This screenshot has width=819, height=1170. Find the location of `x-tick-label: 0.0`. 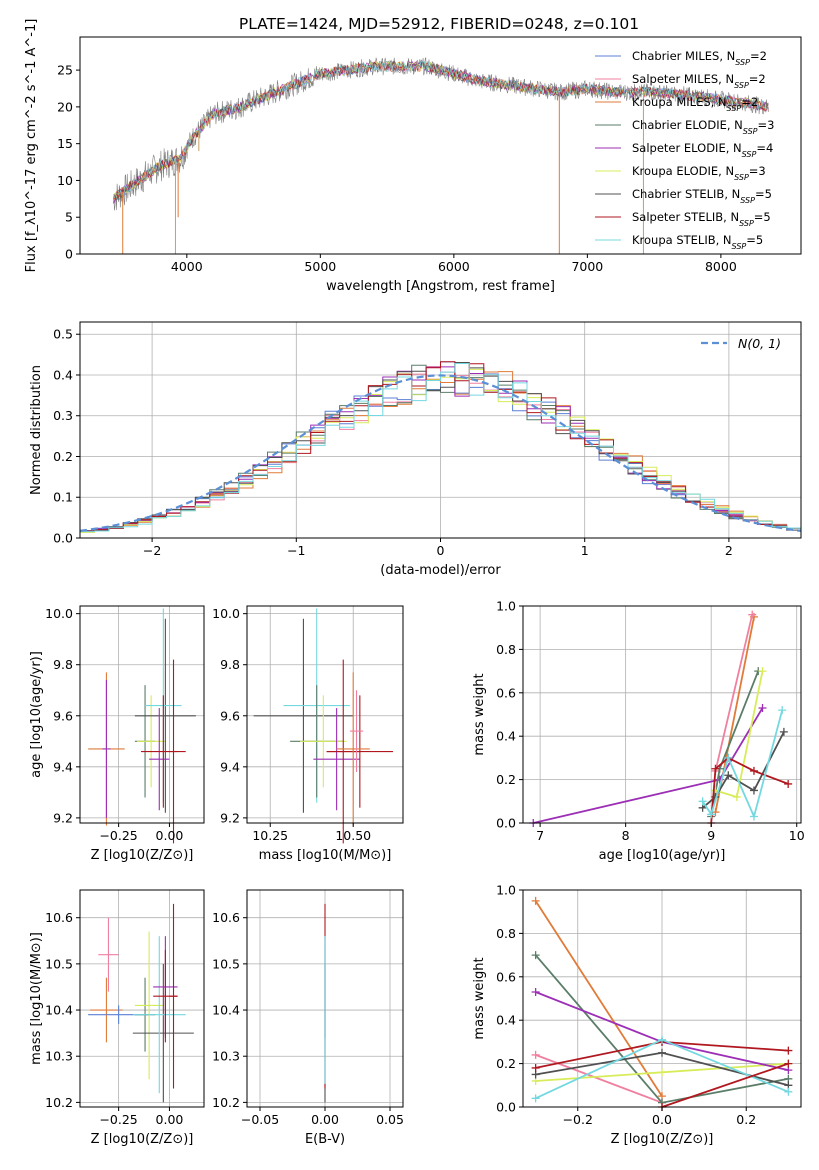

x-tick-label: 0.0 is located at coordinates (662, 1119).